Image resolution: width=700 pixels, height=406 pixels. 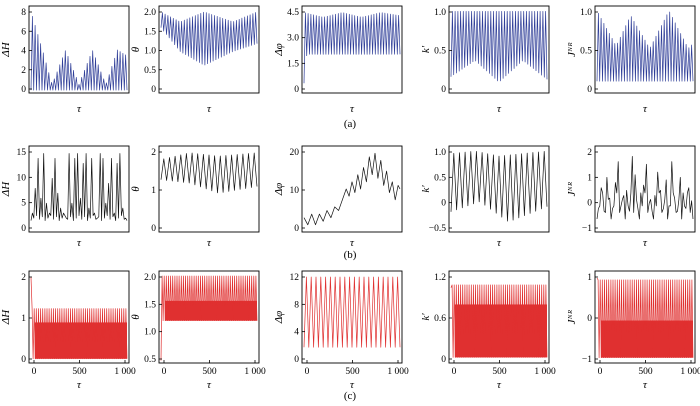 I want to click on y-axis-label: Jᴺᴿ, so click(x=572, y=49).